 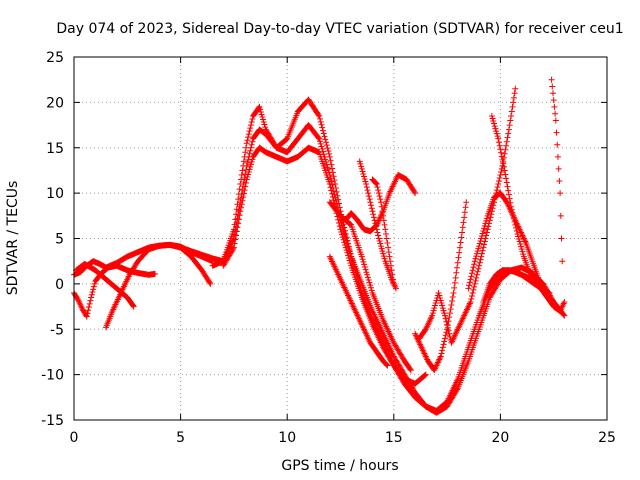 I want to click on y-tick-label: 20, so click(x=55, y=103).